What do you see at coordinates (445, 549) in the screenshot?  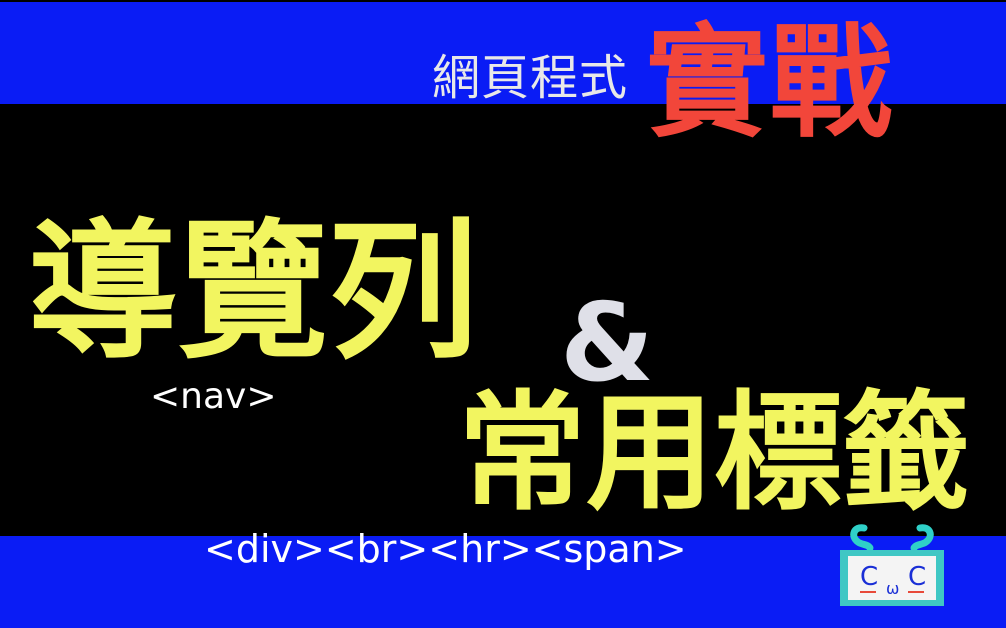 I see `tag-list-label: <div><br><hr><span>` at bounding box center [445, 549].